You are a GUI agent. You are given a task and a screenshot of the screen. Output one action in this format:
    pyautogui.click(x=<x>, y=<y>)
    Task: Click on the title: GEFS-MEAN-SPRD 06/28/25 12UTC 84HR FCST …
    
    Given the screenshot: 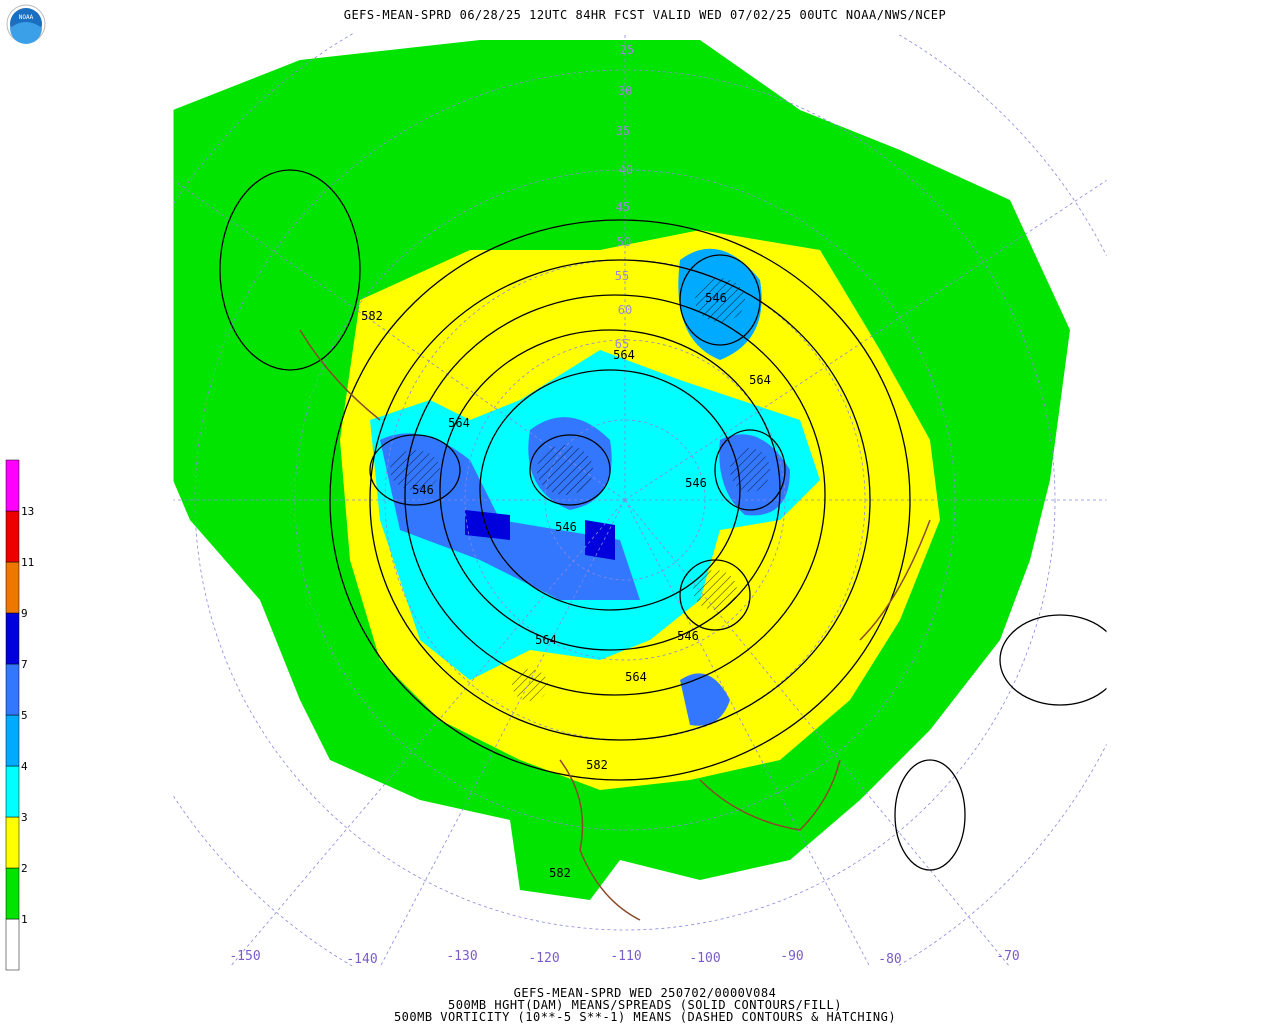 What is the action you would take?
    pyautogui.click(x=645, y=15)
    